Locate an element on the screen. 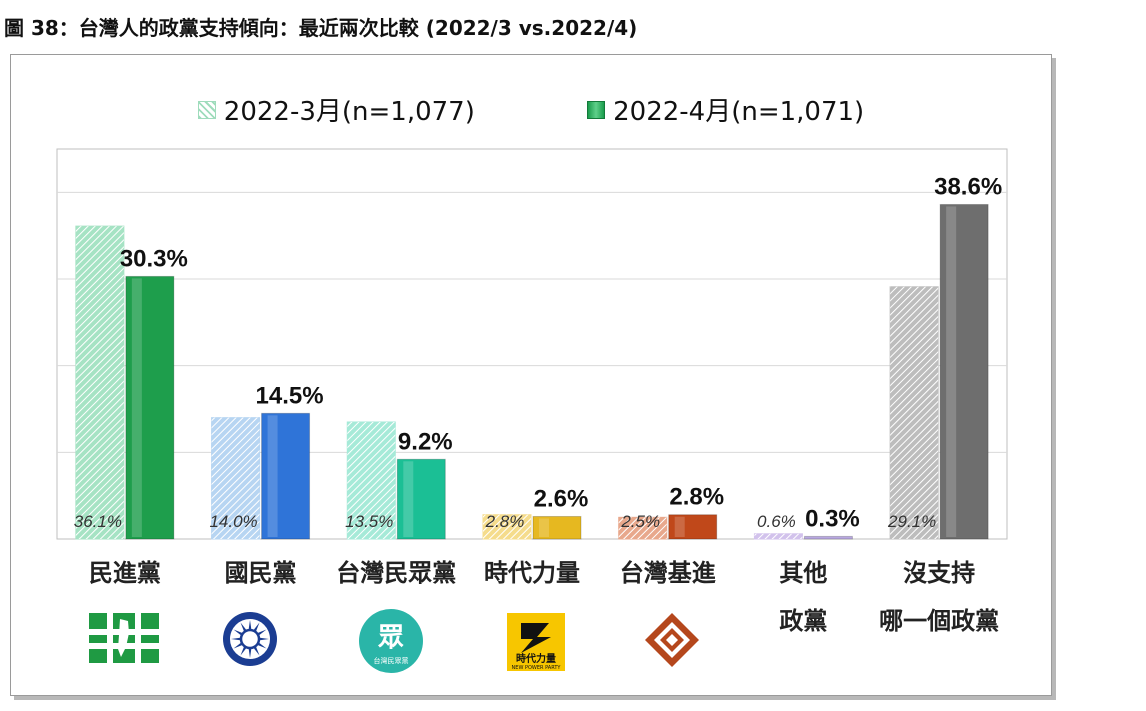 Image resolution: width=1146 pixels, height=711 pixels. category-label-line: 時代力量 is located at coordinates (532, 573).